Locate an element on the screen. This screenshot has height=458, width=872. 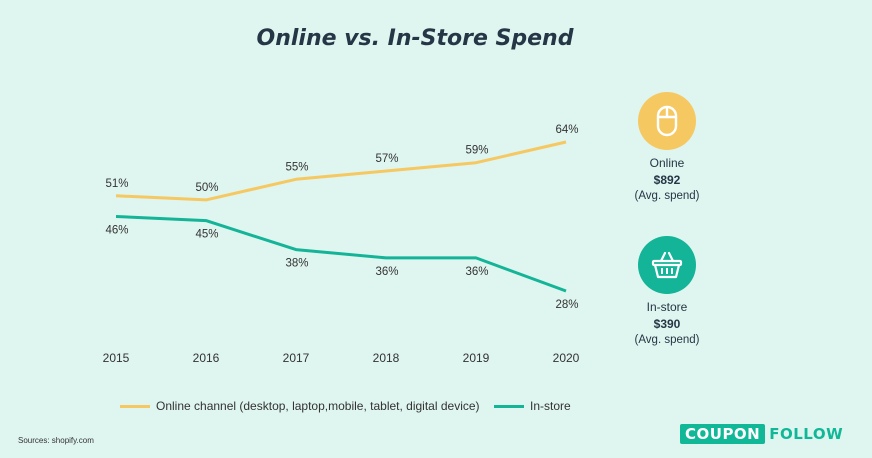
instore-summary-amount: $390 is located at coordinates (667, 324).